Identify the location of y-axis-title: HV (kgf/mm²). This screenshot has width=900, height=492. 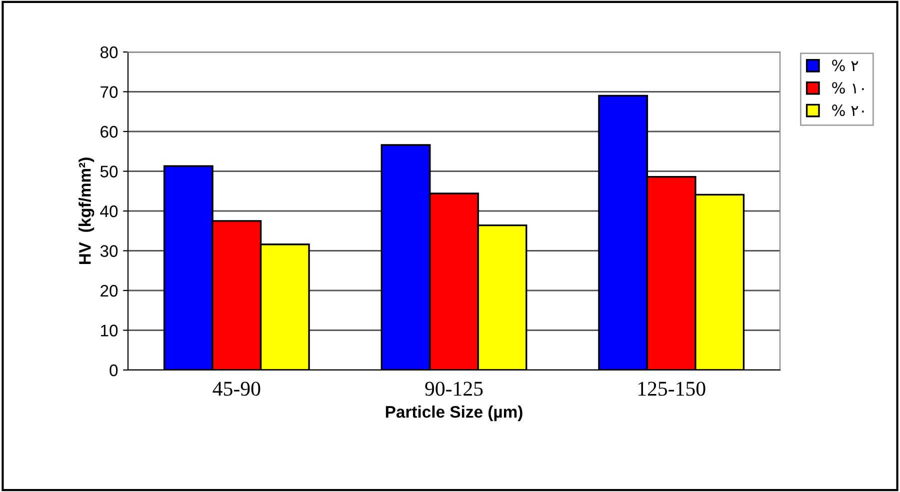
(86, 211).